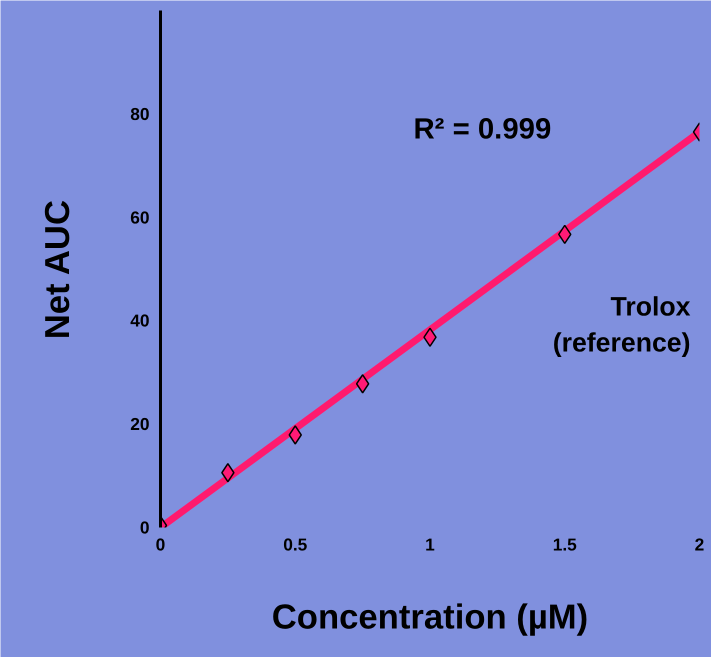  What do you see at coordinates (140, 217) in the screenshot?
I see `y-tick-label: 60` at bounding box center [140, 217].